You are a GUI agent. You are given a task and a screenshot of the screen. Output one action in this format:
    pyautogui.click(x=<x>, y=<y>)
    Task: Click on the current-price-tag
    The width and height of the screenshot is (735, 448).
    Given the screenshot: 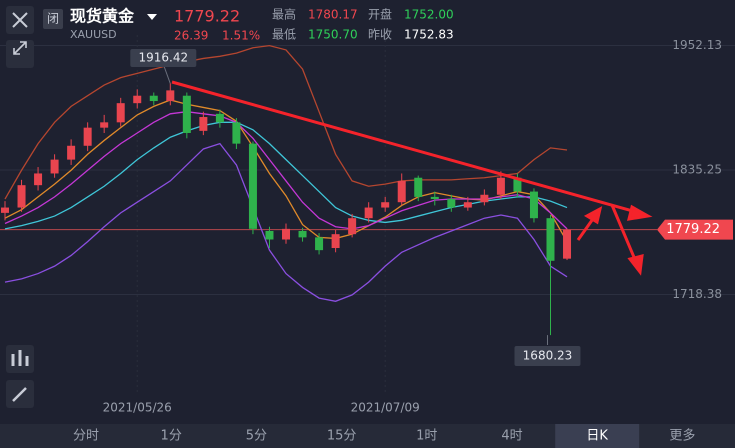 What is the action you would take?
    pyautogui.click(x=695, y=229)
    